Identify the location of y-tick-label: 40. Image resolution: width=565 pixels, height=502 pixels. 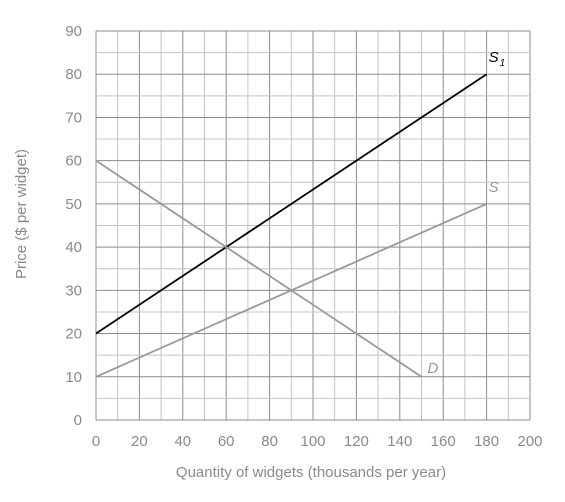
(73, 247).